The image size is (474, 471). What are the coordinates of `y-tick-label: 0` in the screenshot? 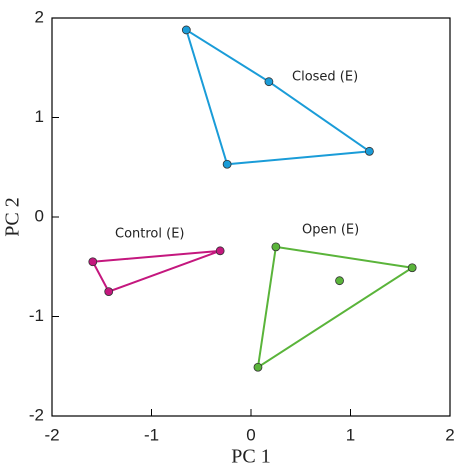 It's located at (39, 215).